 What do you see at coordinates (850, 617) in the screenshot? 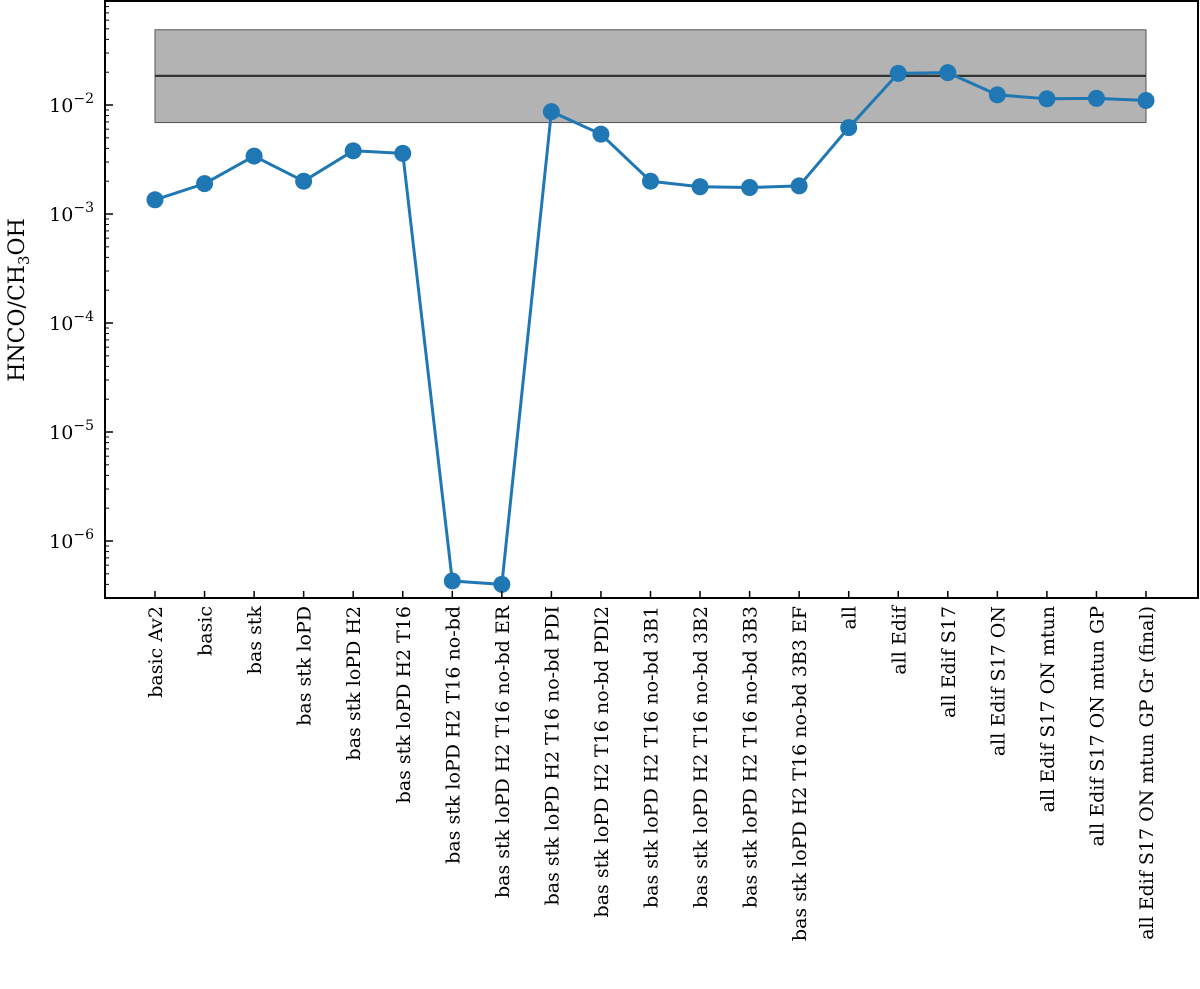
I see `x-tick-label: all` at bounding box center [850, 617].